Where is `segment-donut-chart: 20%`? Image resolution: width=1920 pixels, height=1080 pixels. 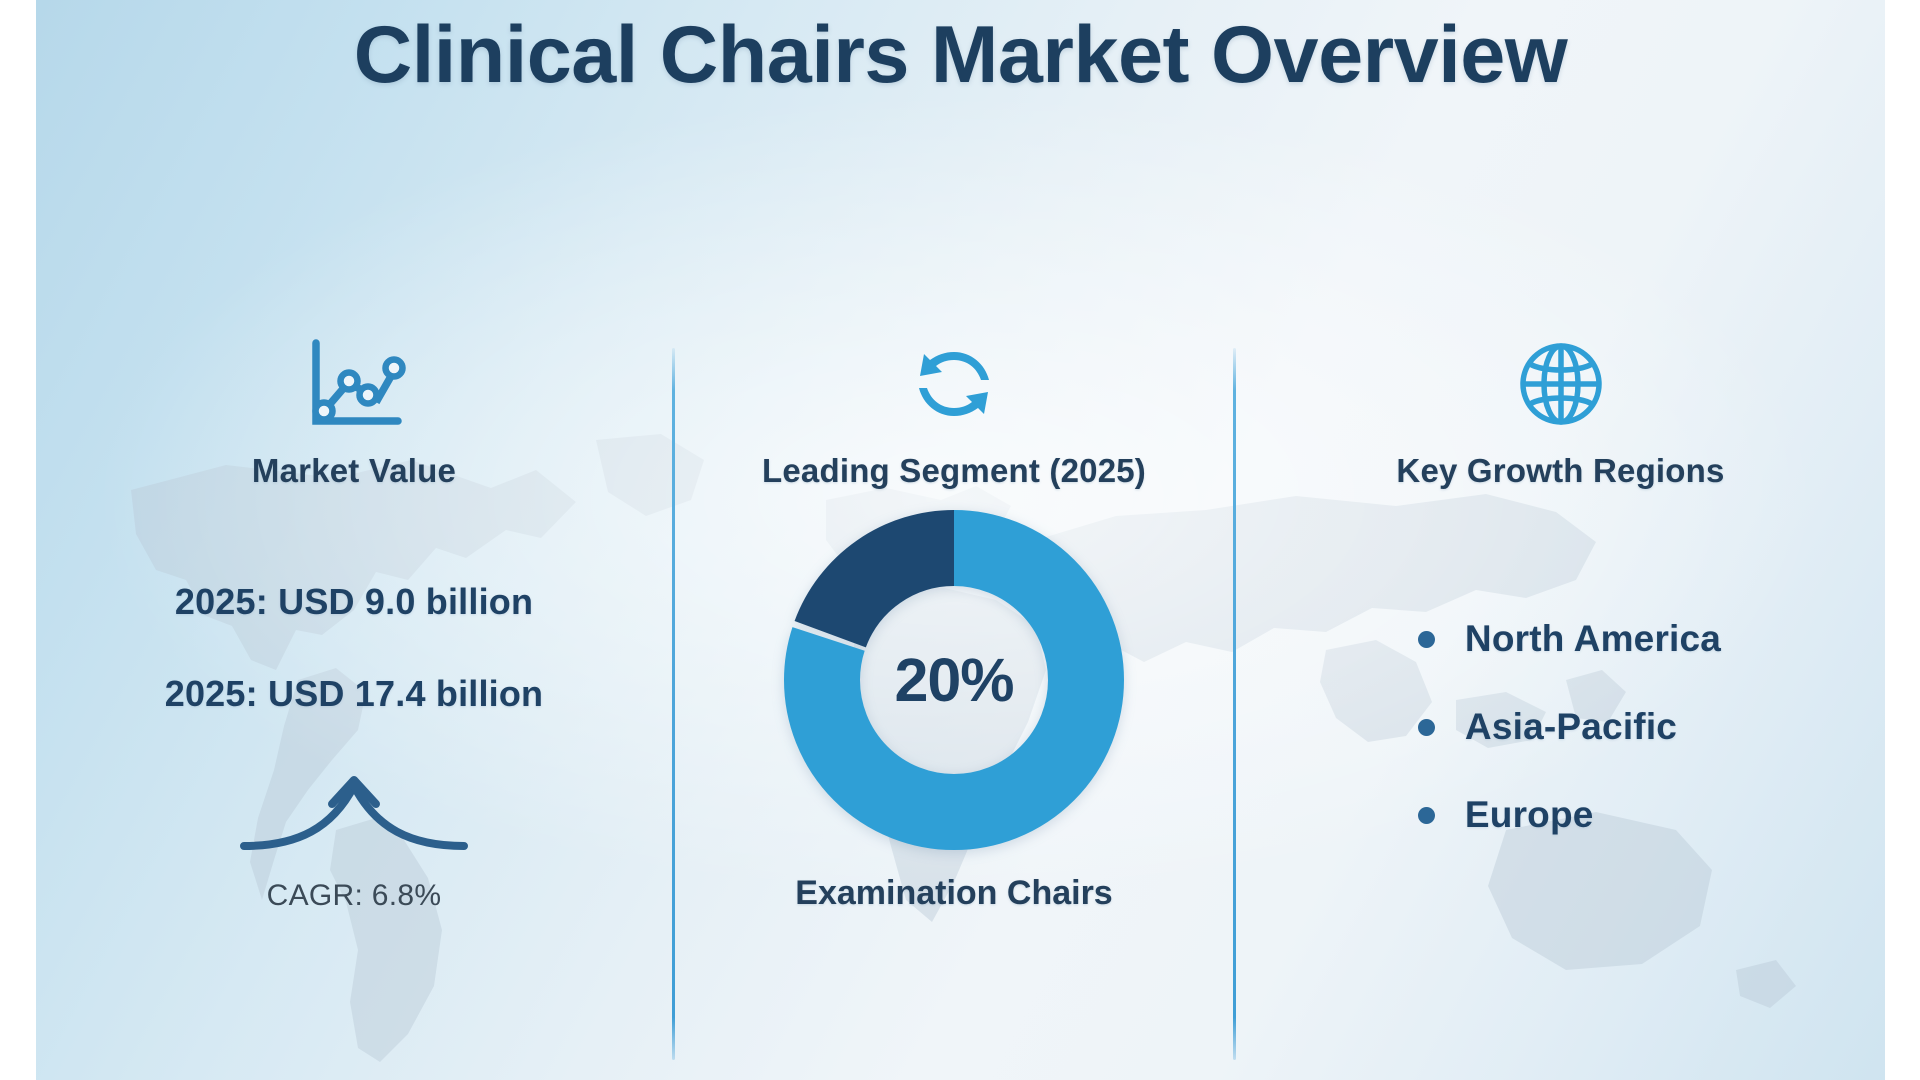 segment-donut-chart: 20% is located at coordinates (954, 680).